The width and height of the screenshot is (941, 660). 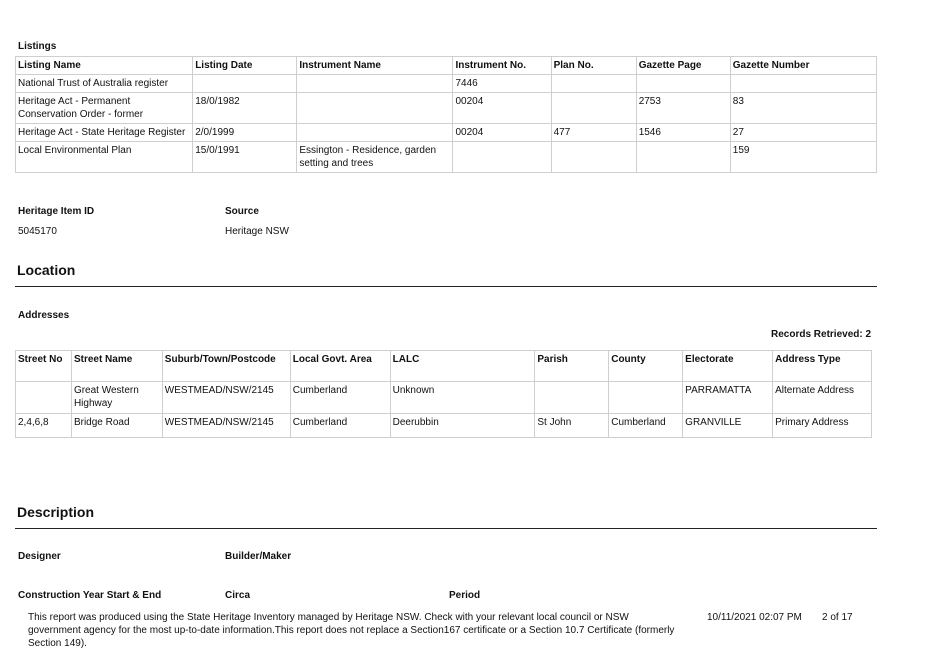 What do you see at coordinates (104, 157) in the screenshot?
I see `table-cell: Local Environmental Plan` at bounding box center [104, 157].